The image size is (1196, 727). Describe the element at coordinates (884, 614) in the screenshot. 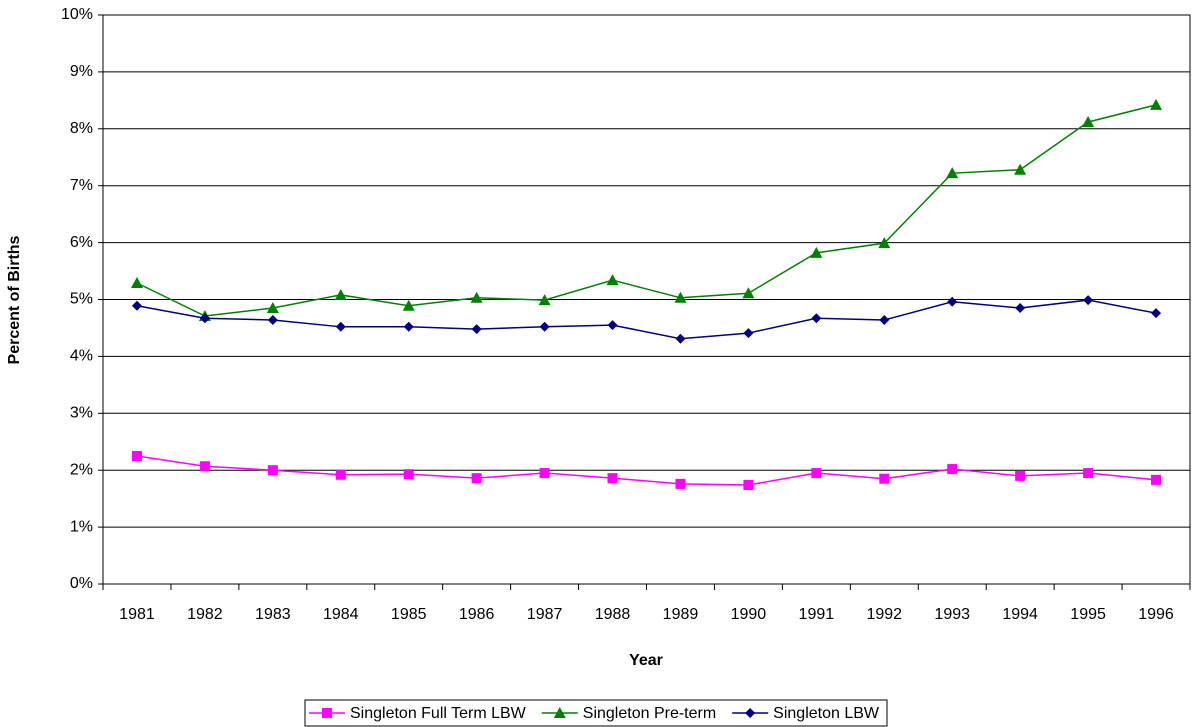

I see `x-tick-label: 1992` at that location.